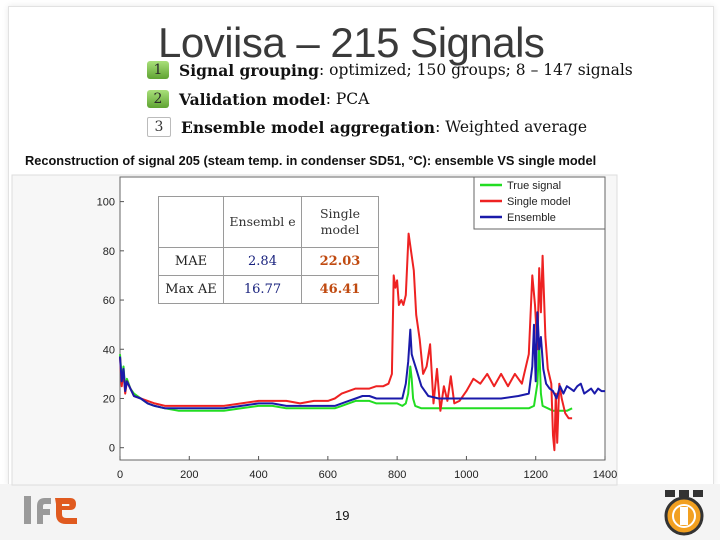  Describe the element at coordinates (475, 70) in the screenshot. I see `bullet-text: : optimized; 150 groups; 8 – 147 signals` at that location.